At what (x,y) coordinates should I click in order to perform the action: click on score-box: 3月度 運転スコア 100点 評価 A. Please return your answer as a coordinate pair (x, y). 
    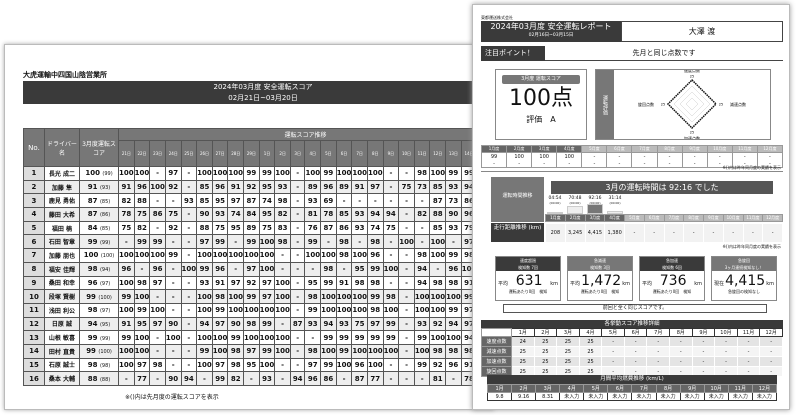
    Looking at the image, I should click on (541, 104).